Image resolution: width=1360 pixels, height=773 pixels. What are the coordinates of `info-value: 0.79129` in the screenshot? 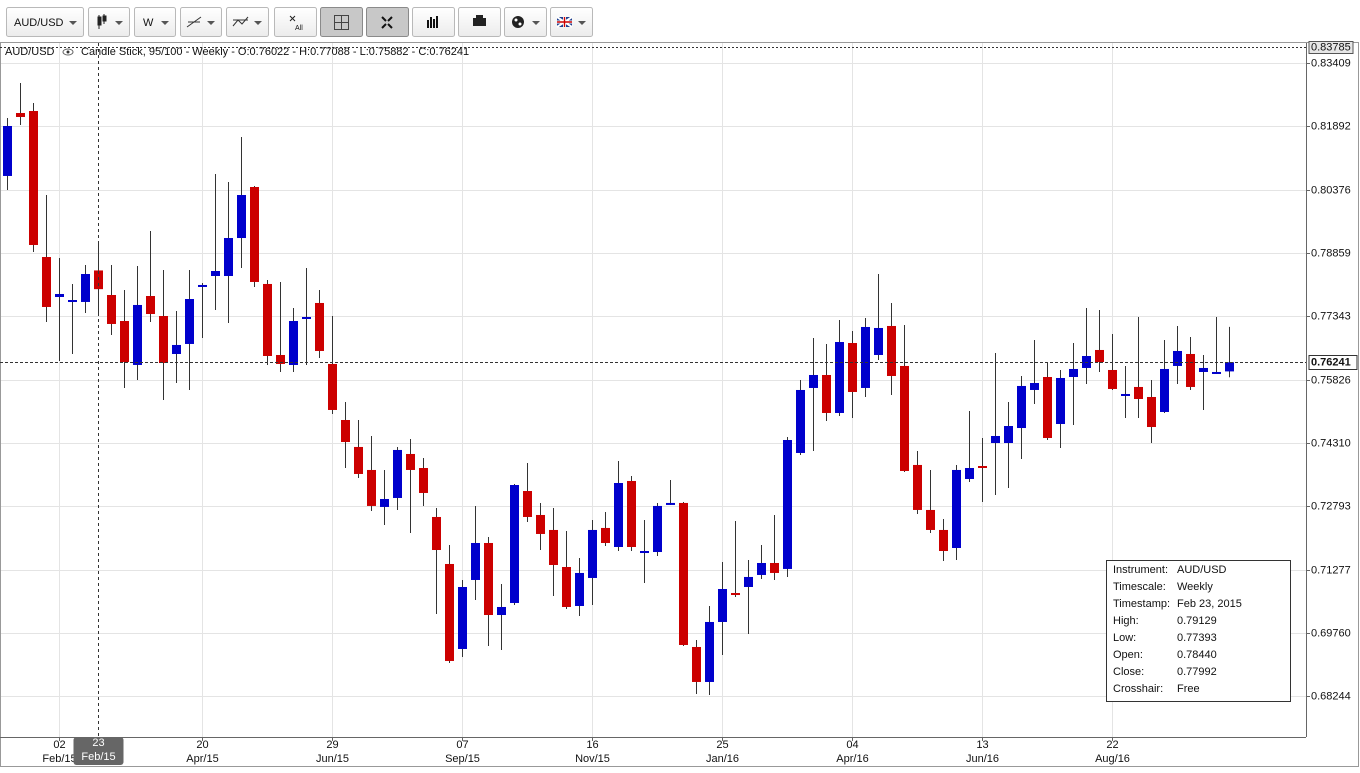 It's located at (1197, 621).